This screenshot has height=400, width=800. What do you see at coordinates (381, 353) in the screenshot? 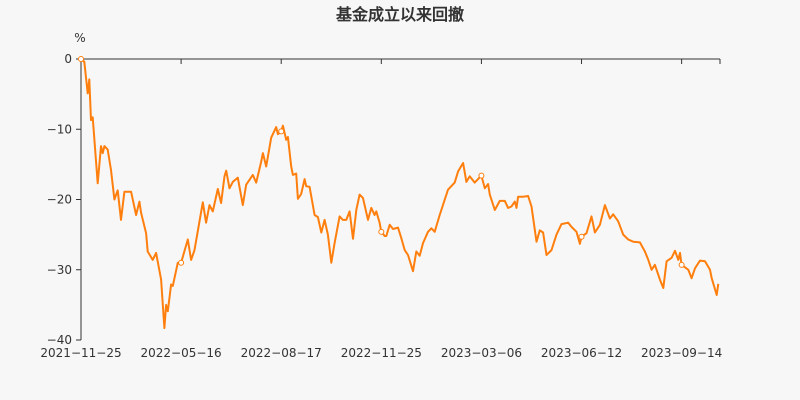
I see `x-tick-label: 2022−11−25` at bounding box center [381, 353].